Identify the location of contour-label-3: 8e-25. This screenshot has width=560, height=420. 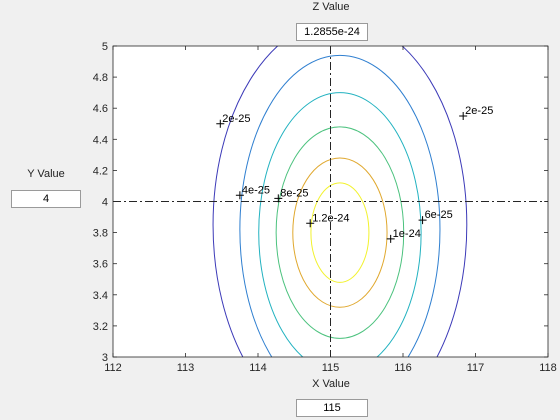
(294, 193).